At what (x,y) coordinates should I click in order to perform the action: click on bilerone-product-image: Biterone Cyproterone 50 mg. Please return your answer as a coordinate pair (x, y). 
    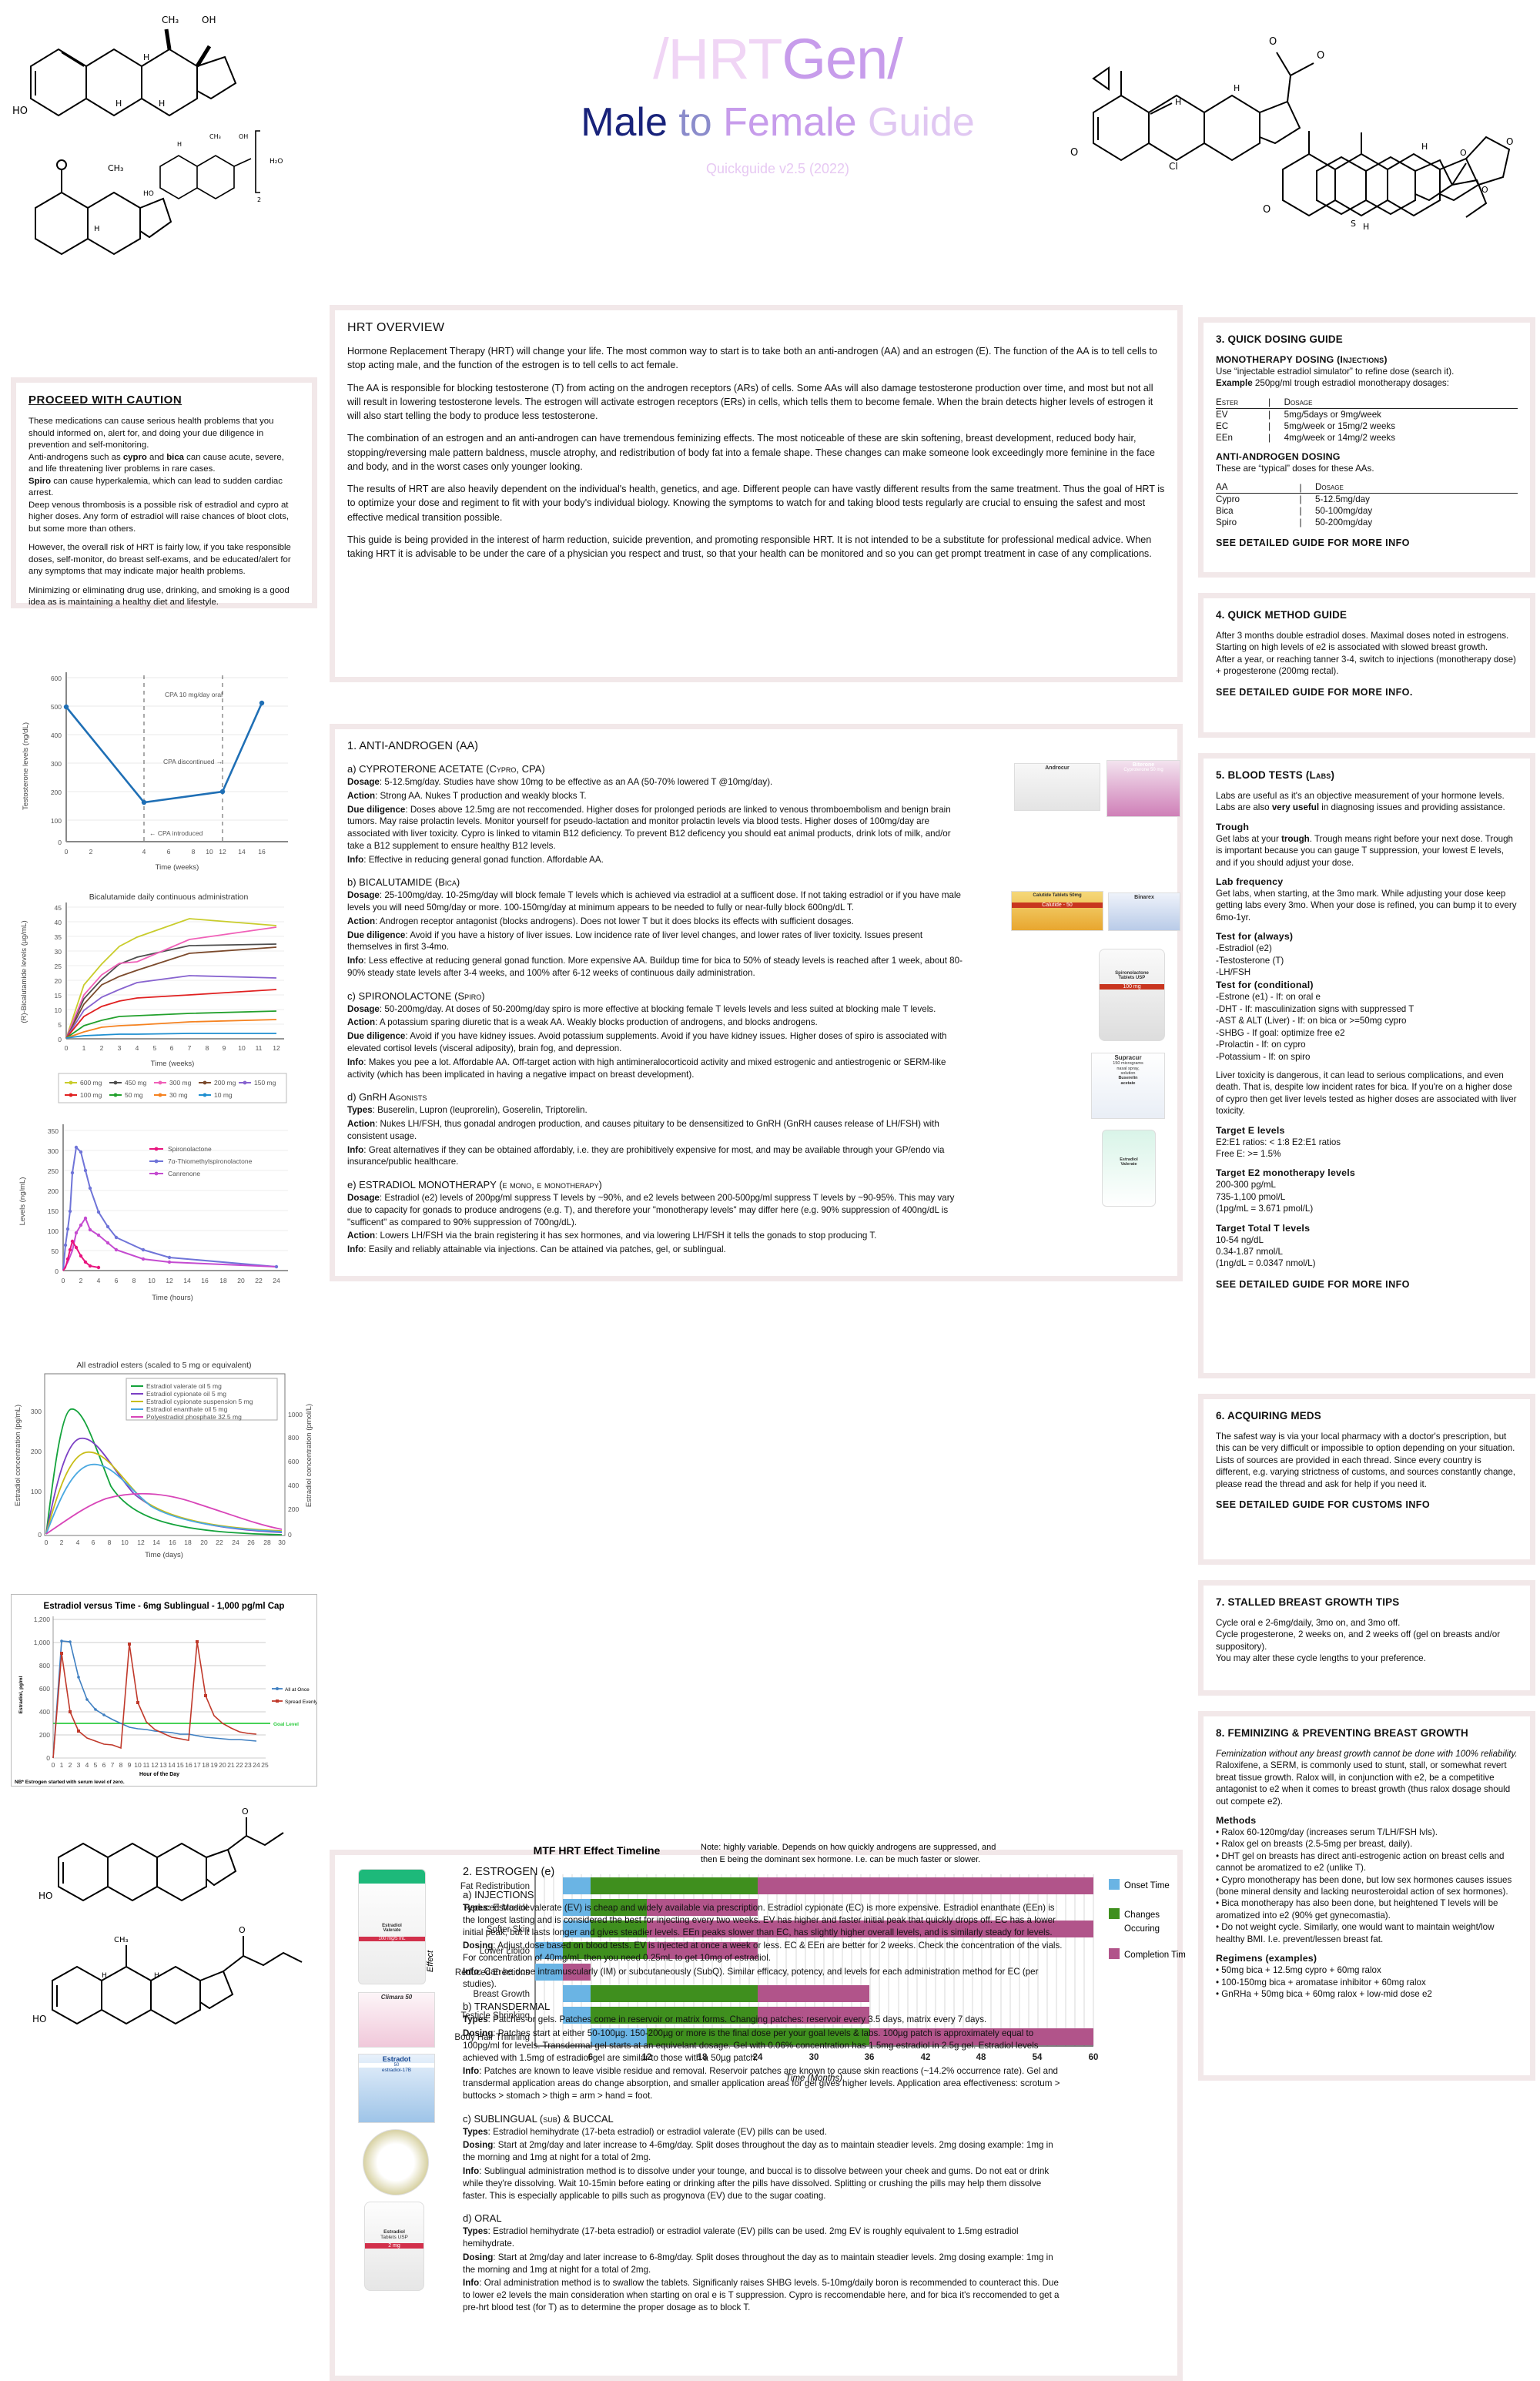
    Looking at the image, I should click on (1143, 788).